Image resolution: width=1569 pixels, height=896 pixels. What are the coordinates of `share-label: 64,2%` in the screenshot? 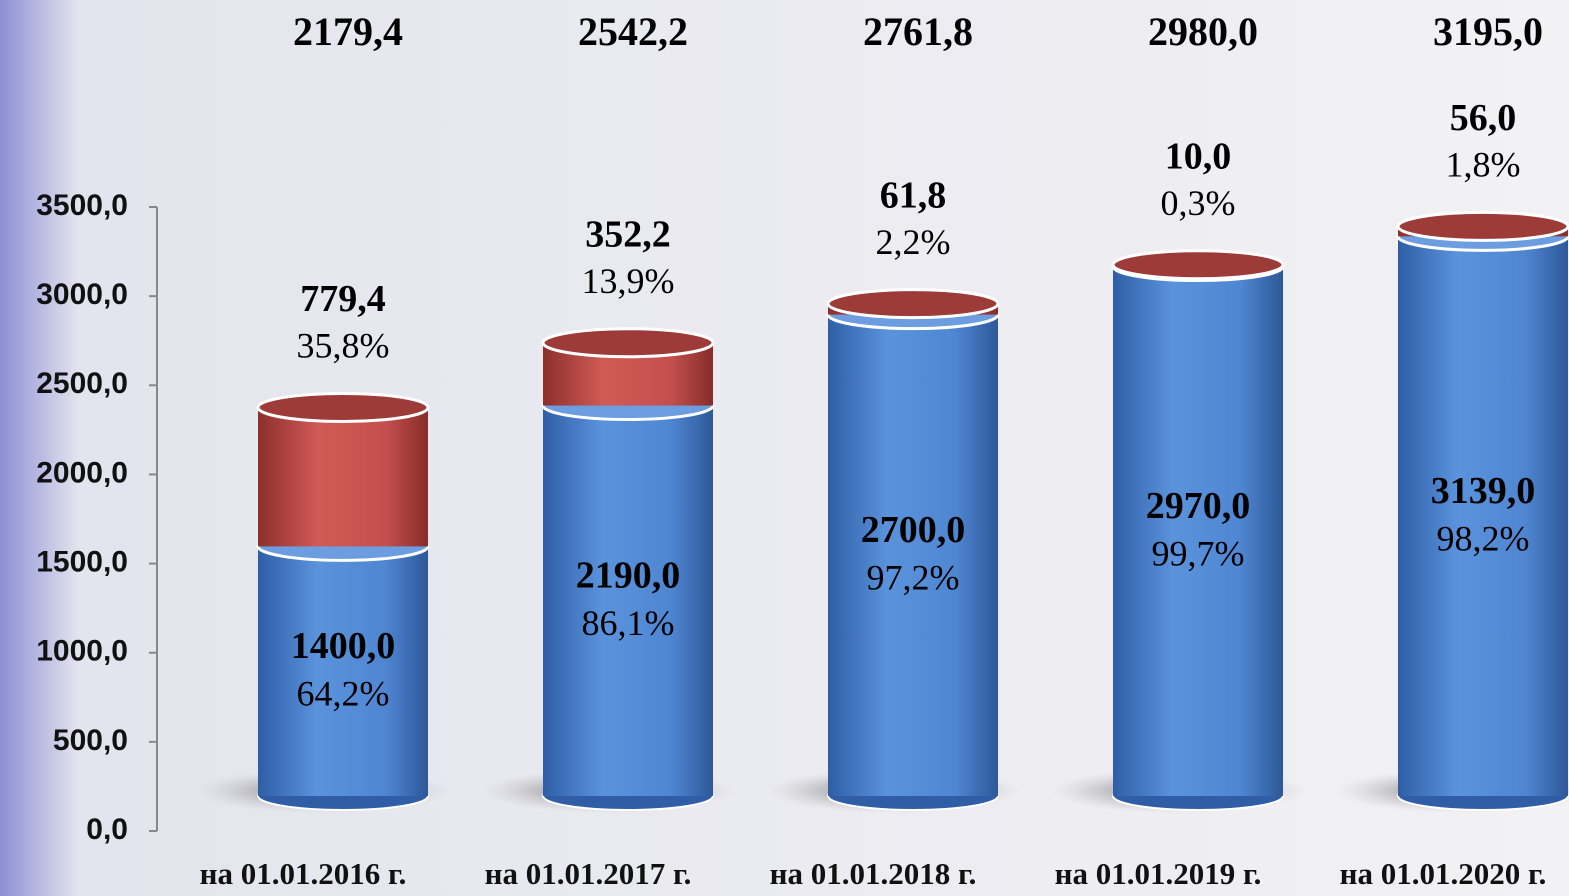 It's located at (343, 693).